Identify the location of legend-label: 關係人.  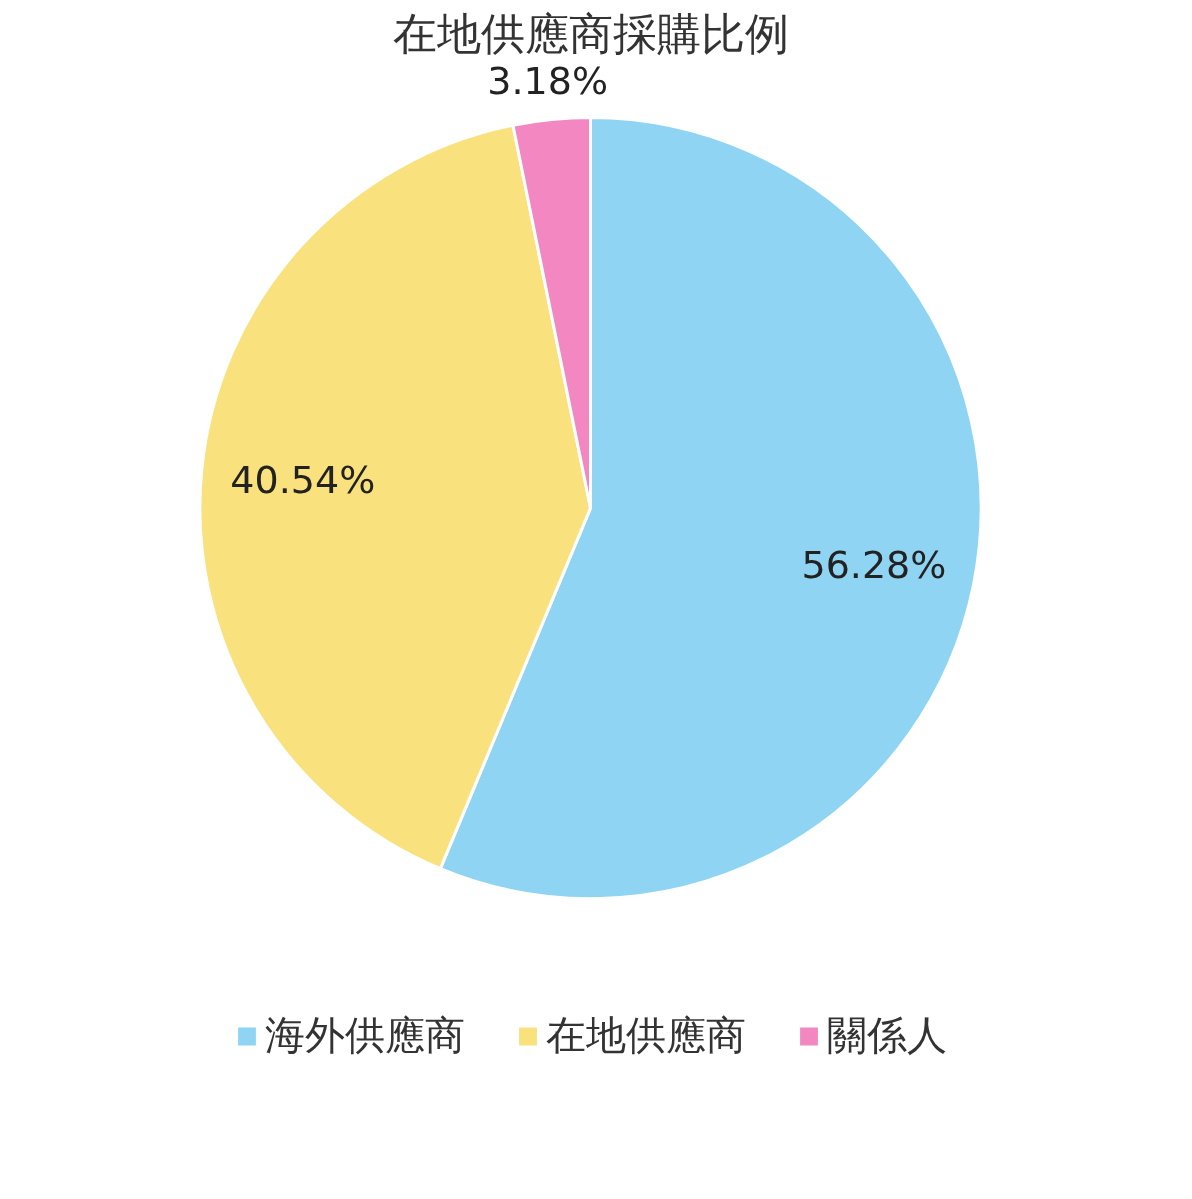
(886, 1035).